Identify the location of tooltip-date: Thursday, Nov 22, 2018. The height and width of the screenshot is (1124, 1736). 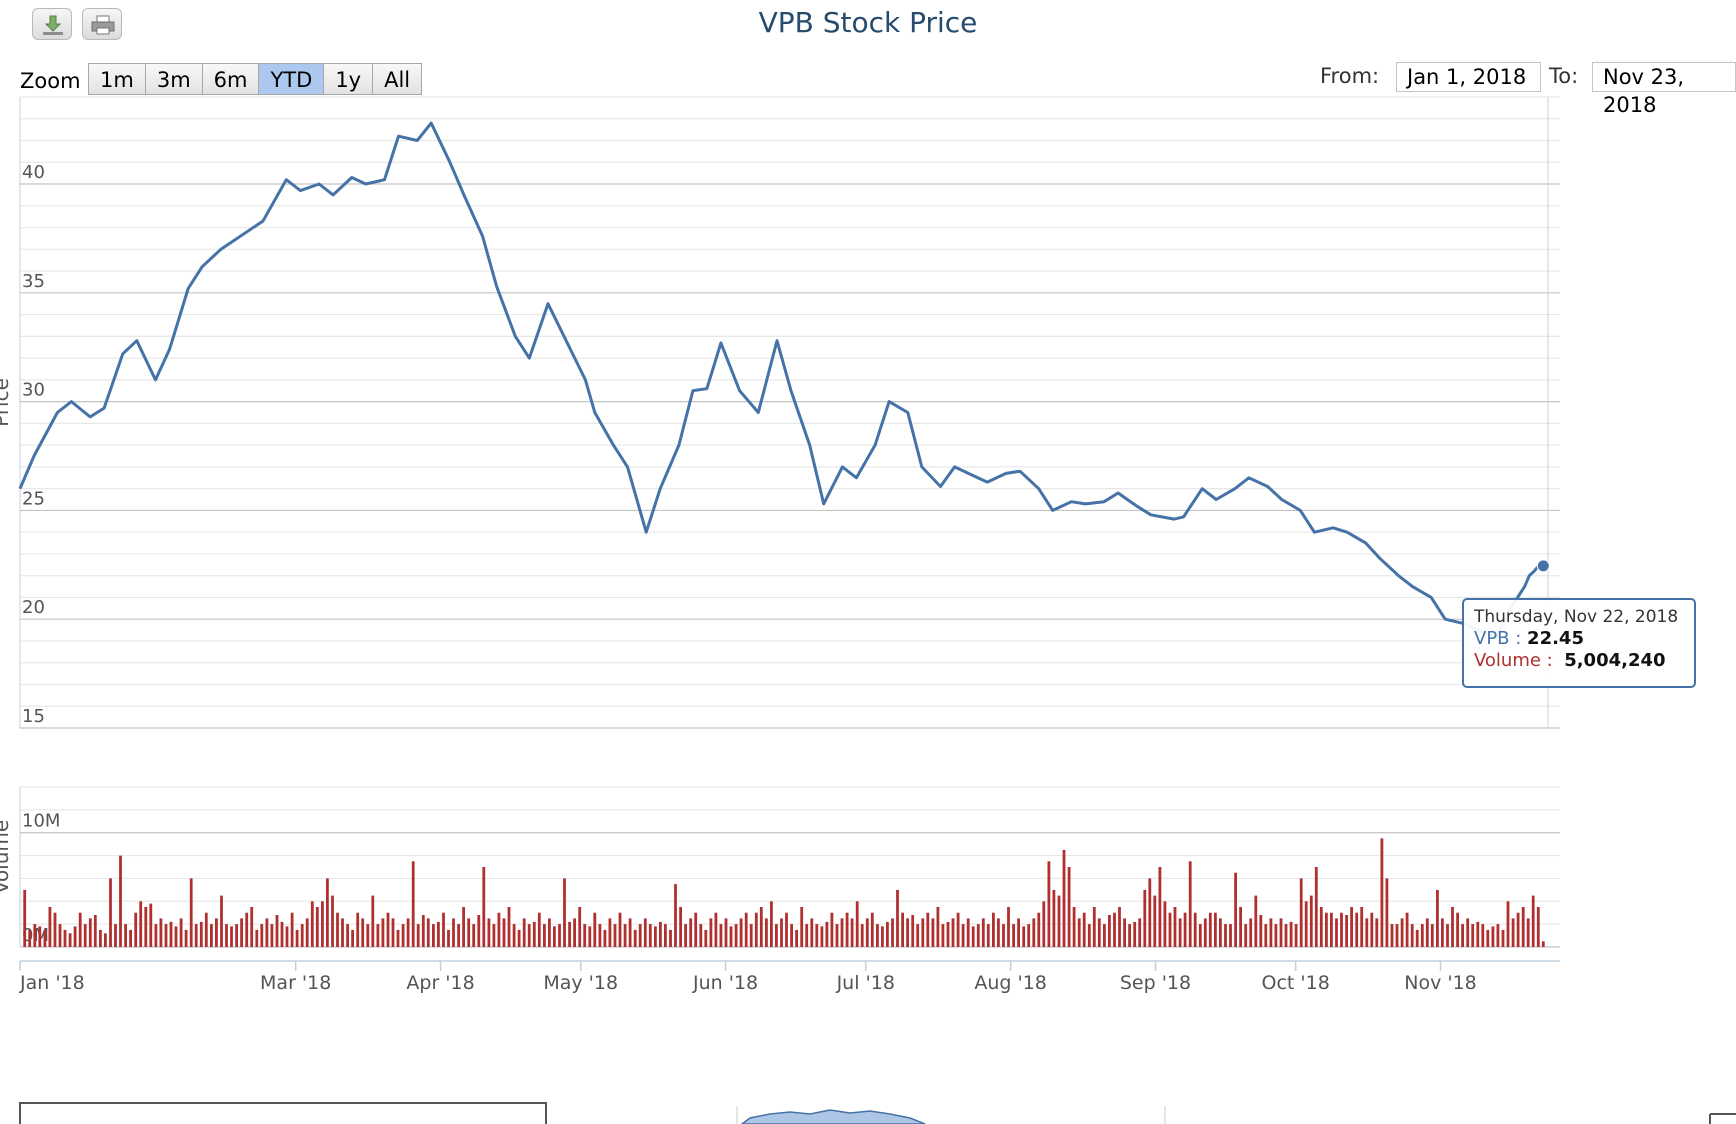
(1576, 617).